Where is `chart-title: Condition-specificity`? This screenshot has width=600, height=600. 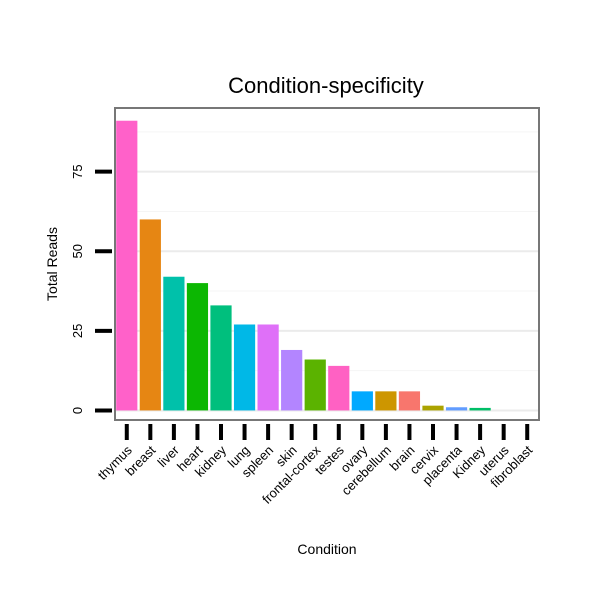
chart-title: Condition-specificity is located at coordinates (326, 85).